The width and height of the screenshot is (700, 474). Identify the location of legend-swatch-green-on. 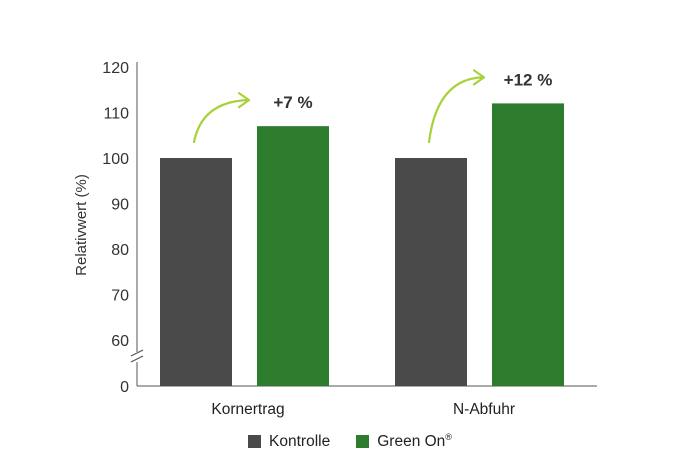
(363, 442).